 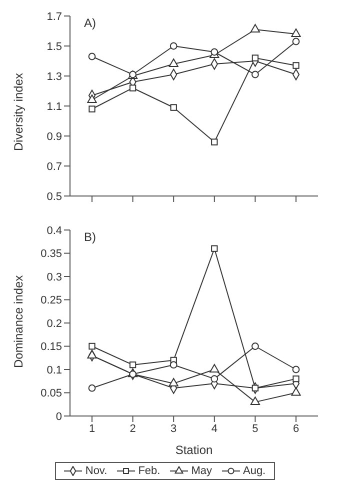 I want to click on y-tick-label: 0.1, so click(x=54, y=370).